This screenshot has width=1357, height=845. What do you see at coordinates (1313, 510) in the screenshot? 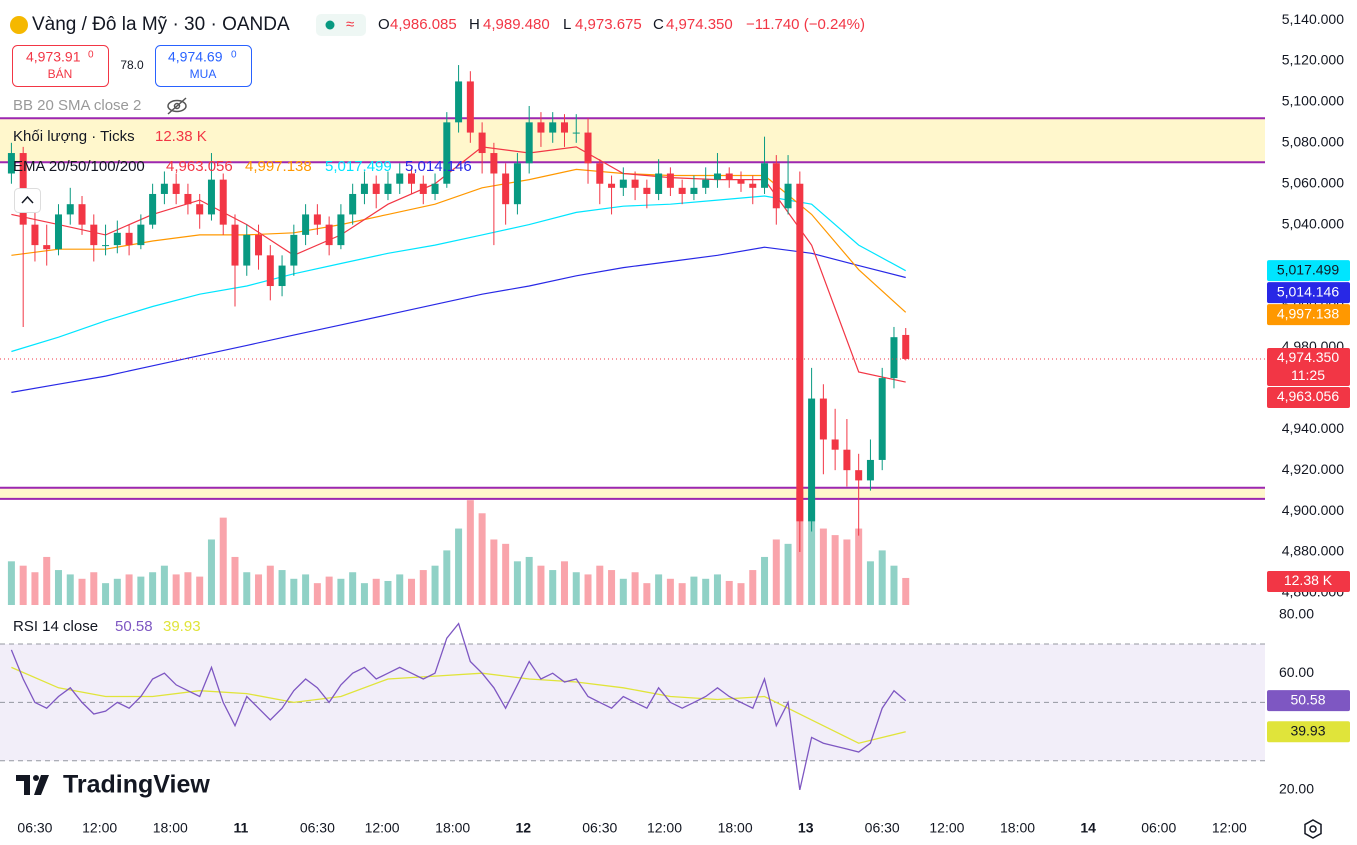
I see `y-tick-label: 4,900.000` at bounding box center [1313, 510].